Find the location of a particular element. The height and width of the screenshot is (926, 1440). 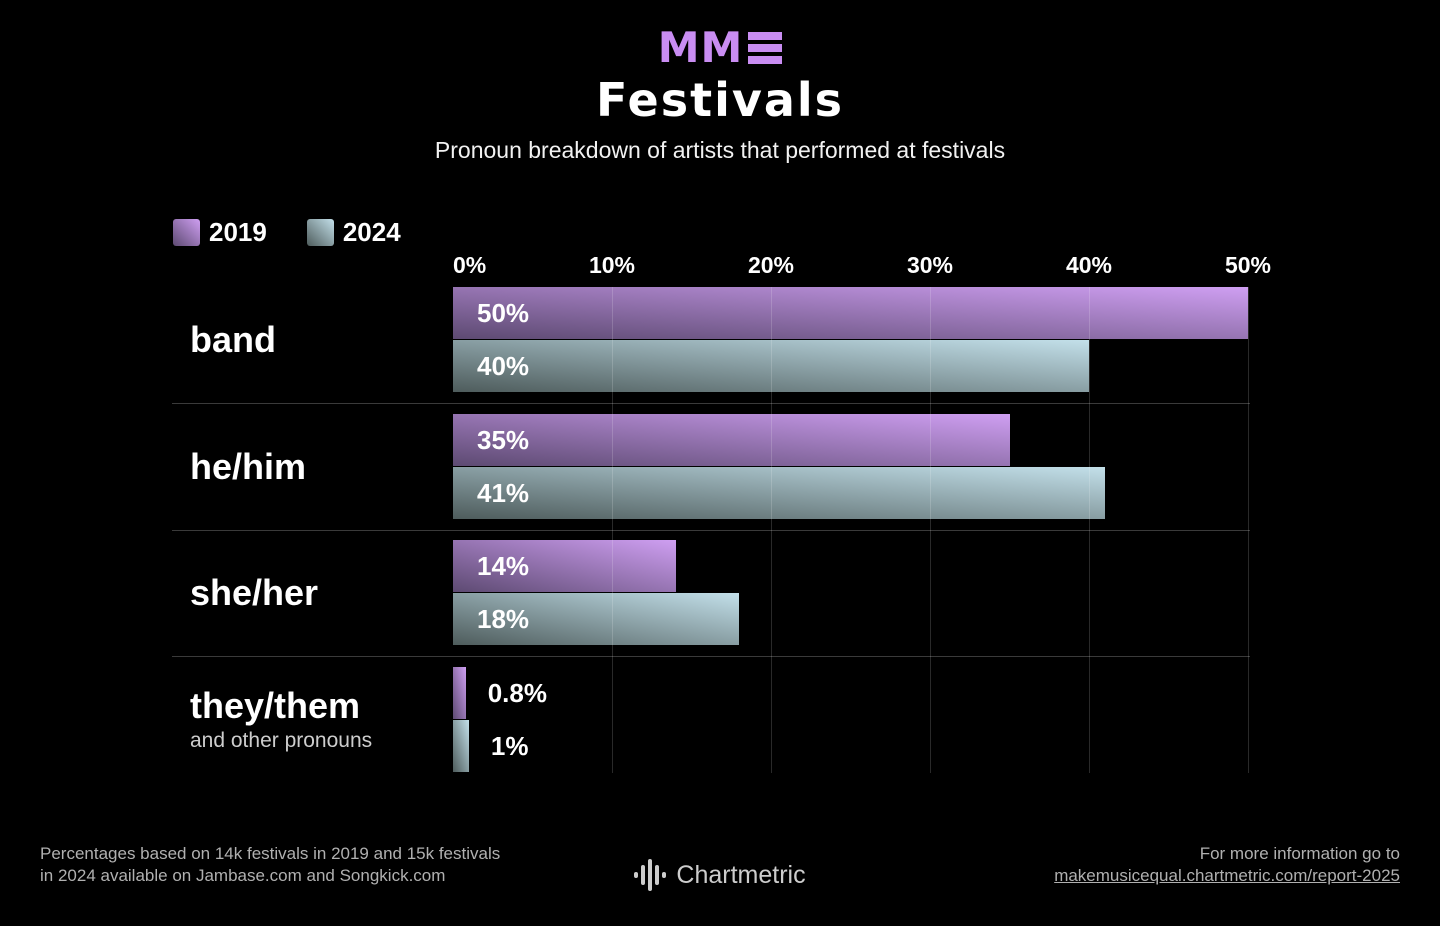

bar-value-band-2024: 40% is located at coordinates (503, 366).